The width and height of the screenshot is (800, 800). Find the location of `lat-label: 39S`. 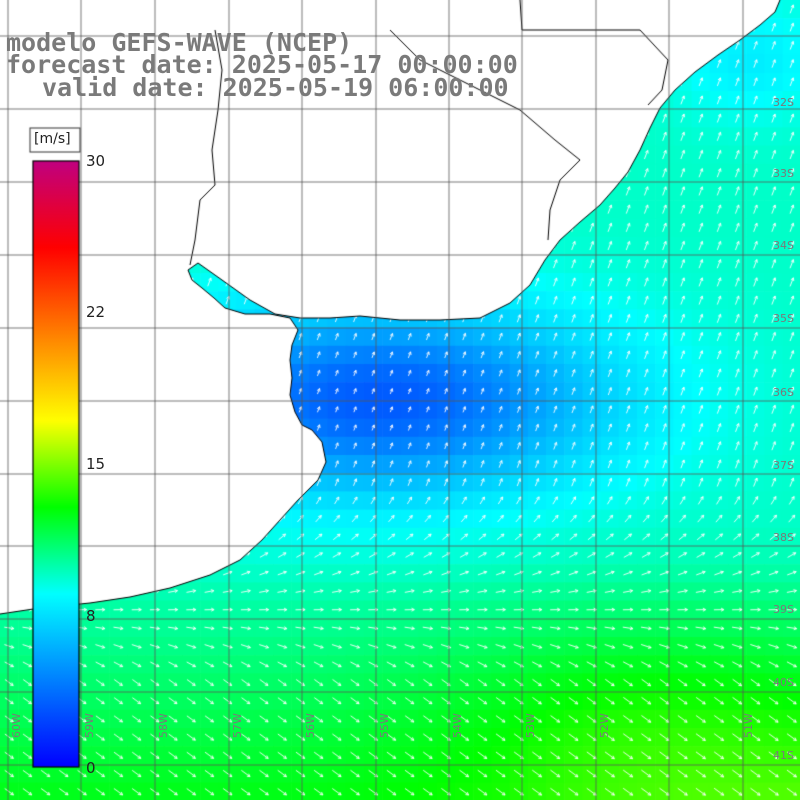

lat-label: 39S is located at coordinates (783, 609).